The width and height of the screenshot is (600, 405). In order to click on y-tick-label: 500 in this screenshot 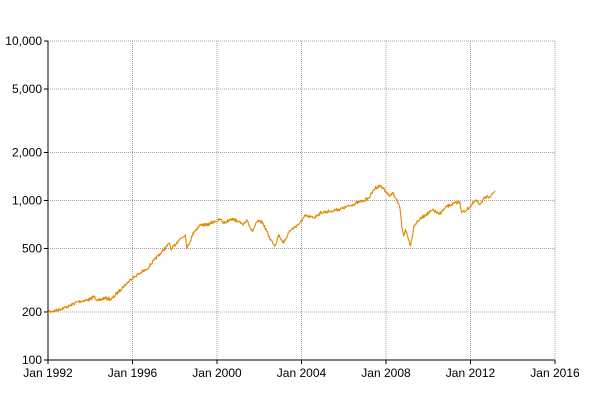, I will do `click(32, 249)`.